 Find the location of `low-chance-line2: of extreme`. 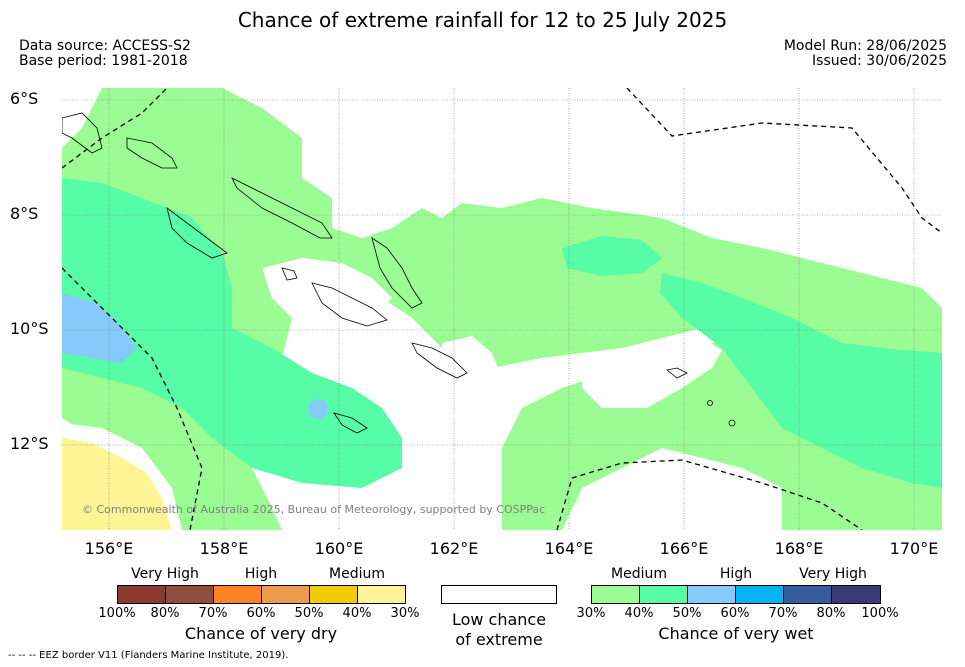

low-chance-line2: of extreme is located at coordinates (499, 639).